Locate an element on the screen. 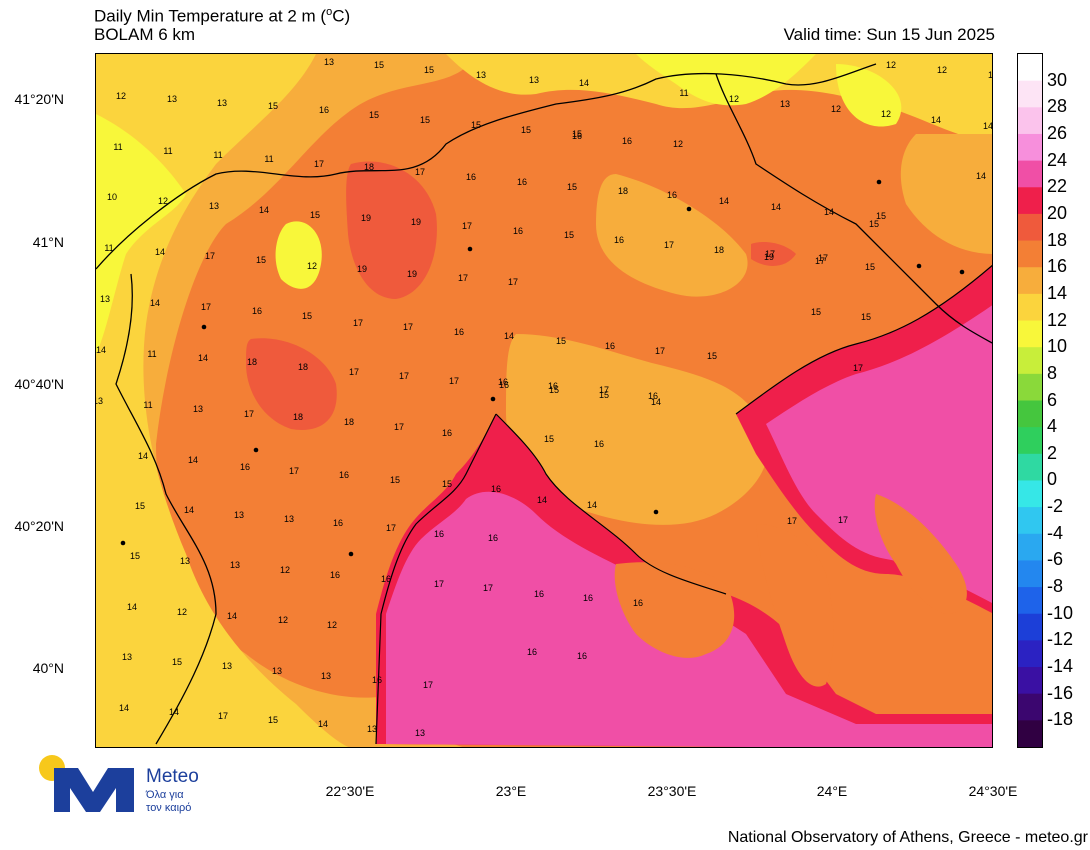  colorbar-label: 8 is located at coordinates (1052, 372).